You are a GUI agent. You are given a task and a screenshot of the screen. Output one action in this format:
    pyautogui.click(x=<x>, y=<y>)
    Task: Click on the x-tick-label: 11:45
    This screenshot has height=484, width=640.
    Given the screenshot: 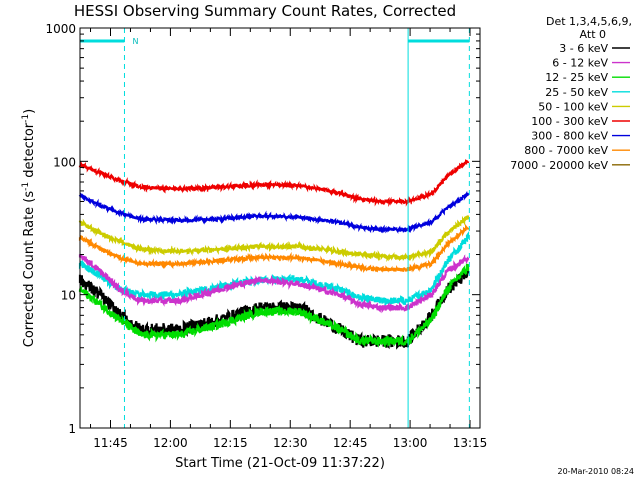 What is the action you would take?
    pyautogui.click(x=110, y=443)
    